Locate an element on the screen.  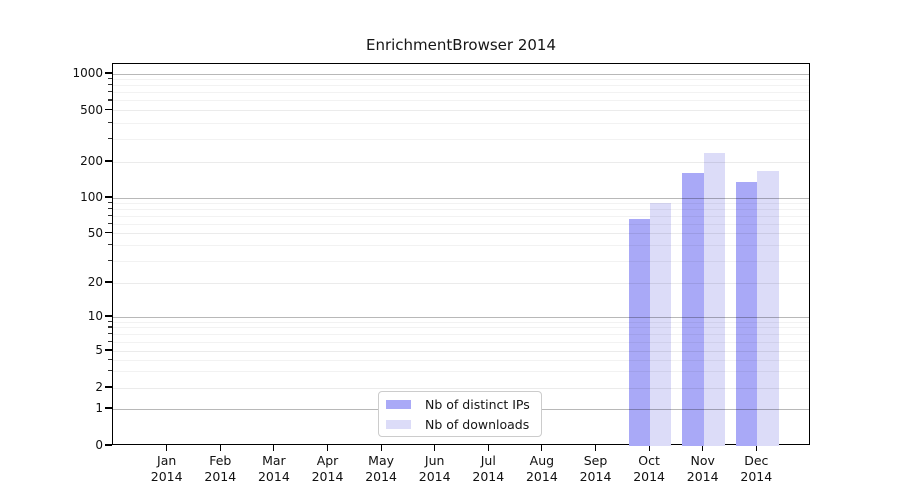
chart-title: EnrichmentBrowser 2014 is located at coordinates (461, 45).